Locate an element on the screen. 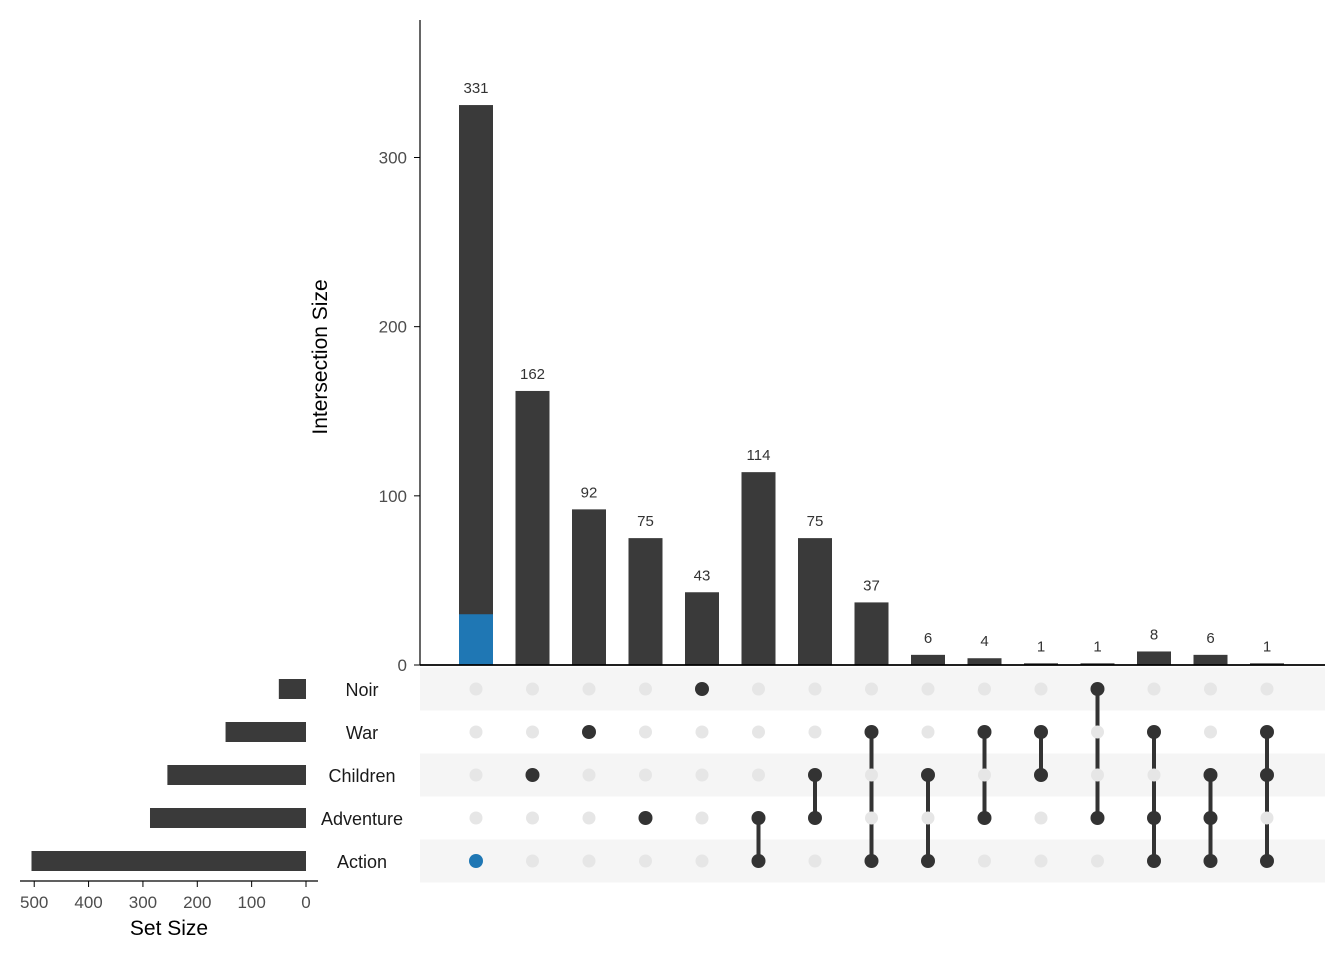  intersection-value-label-8: 37 is located at coordinates (871, 585).